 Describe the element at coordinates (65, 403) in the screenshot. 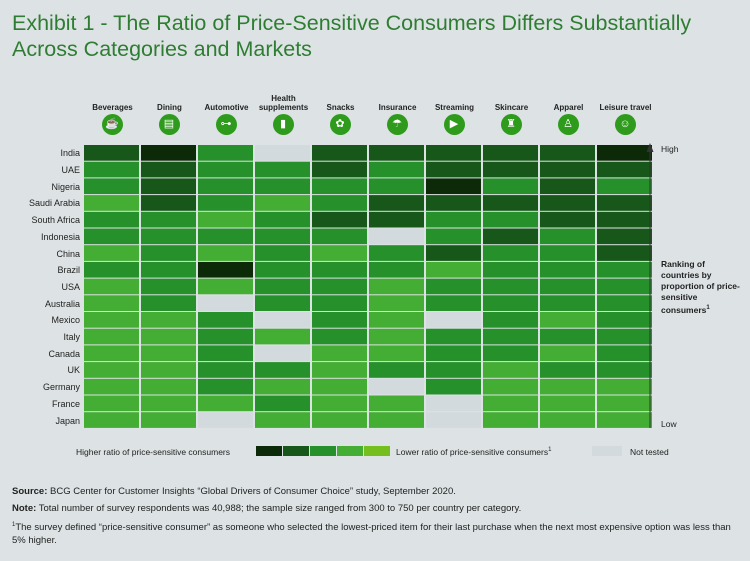

I see `country-label: France` at that location.